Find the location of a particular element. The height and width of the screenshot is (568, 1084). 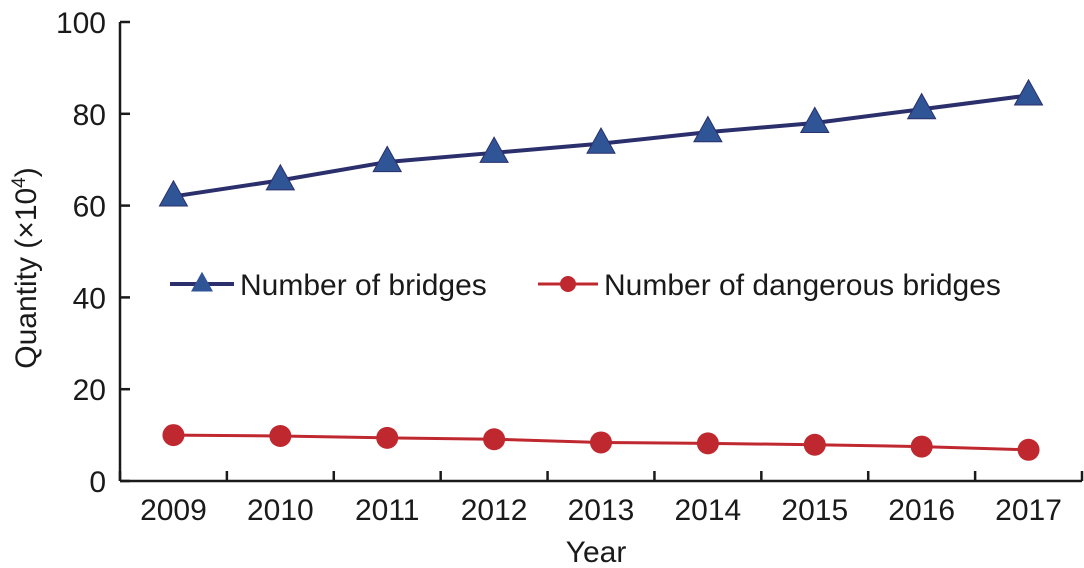

legend-label: Number of dangerous bridges is located at coordinates (802, 285).